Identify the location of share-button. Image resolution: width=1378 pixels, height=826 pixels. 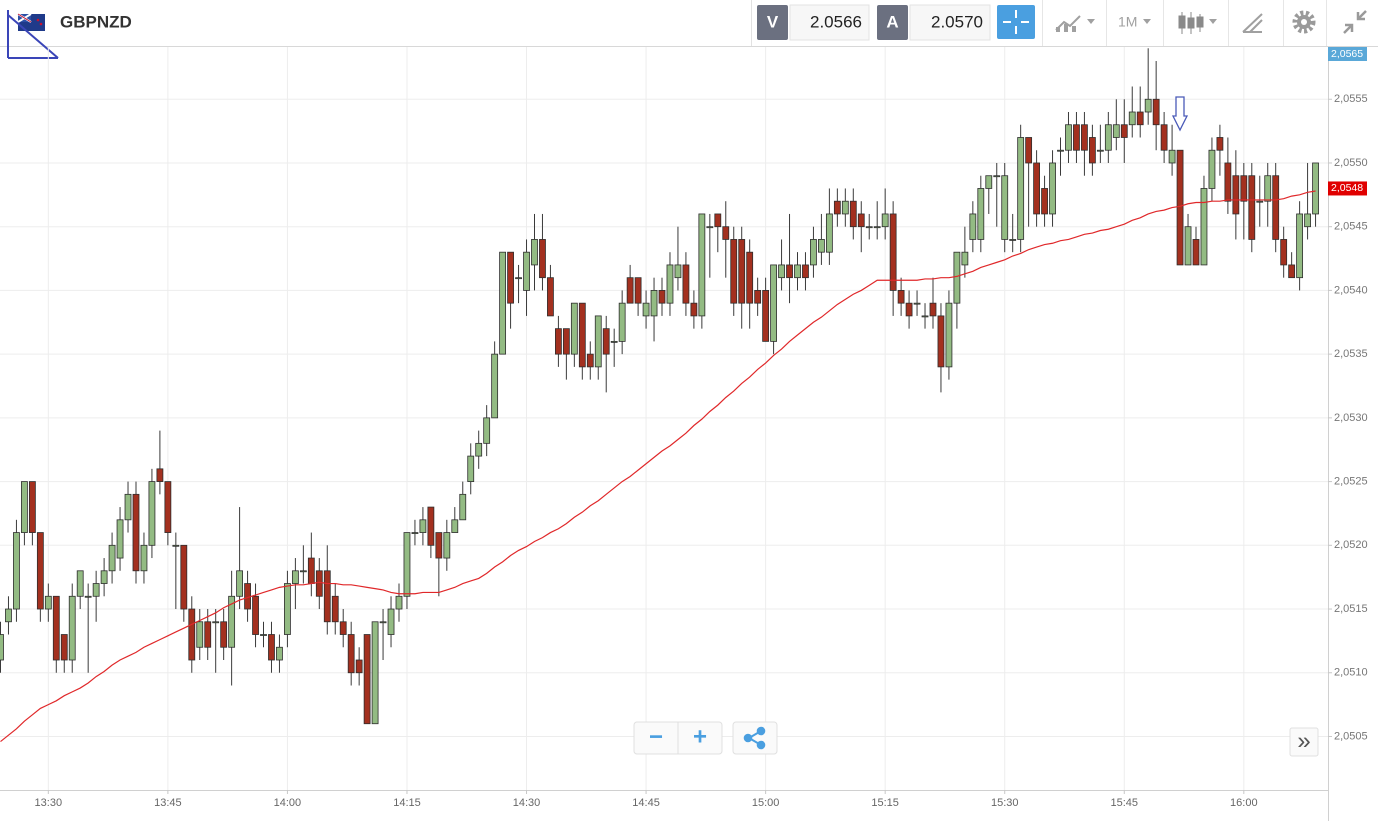
(755, 738).